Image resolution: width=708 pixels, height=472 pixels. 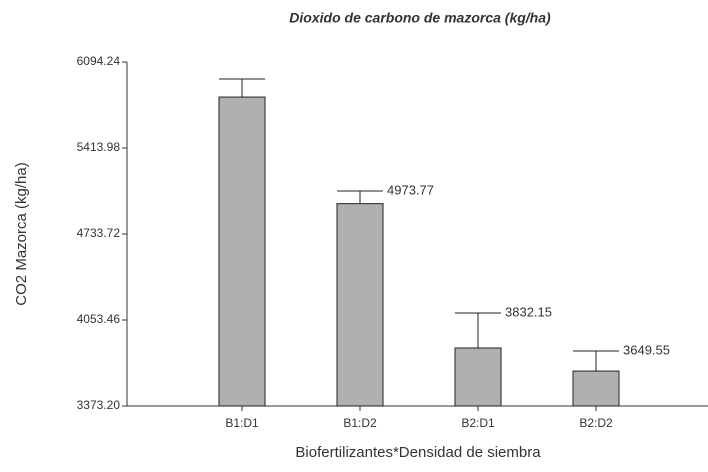 What do you see at coordinates (21, 233) in the screenshot?
I see `y-axis-title: CO2 Mazorca (kg/ha)` at bounding box center [21, 233].